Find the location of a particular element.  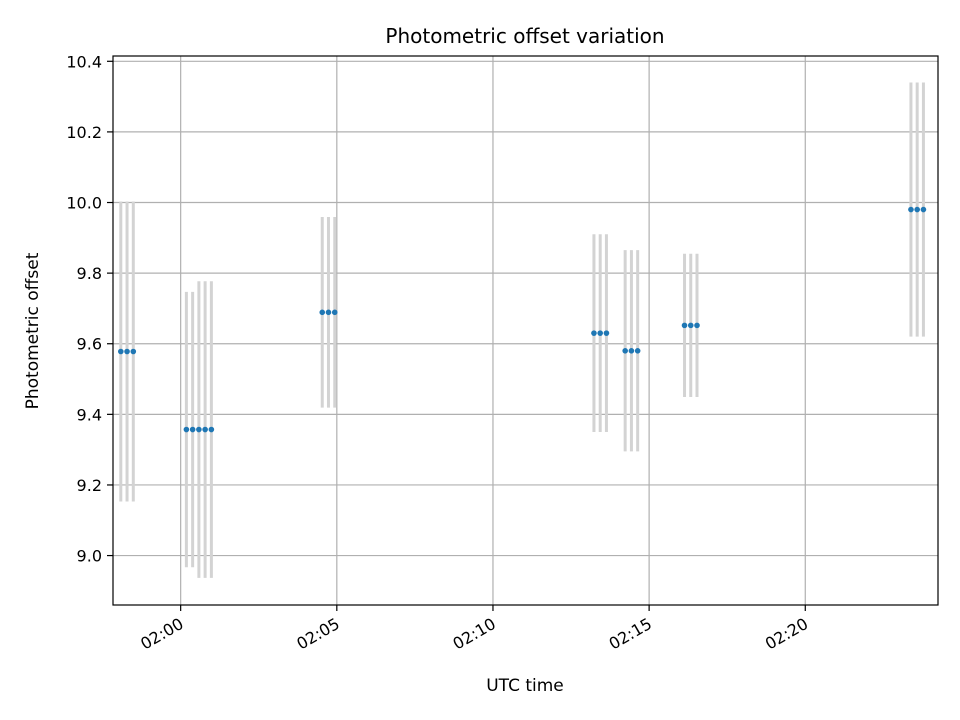

y-tick-label: 10.0 is located at coordinates (84, 203).